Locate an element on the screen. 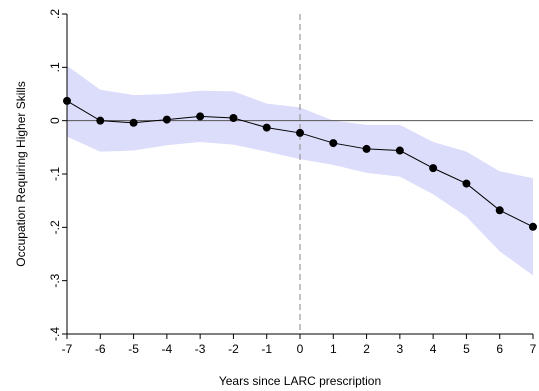 Image resolution: width=539 pixels, height=391 pixels. y-tick-label: .1 is located at coordinates (55, 67).